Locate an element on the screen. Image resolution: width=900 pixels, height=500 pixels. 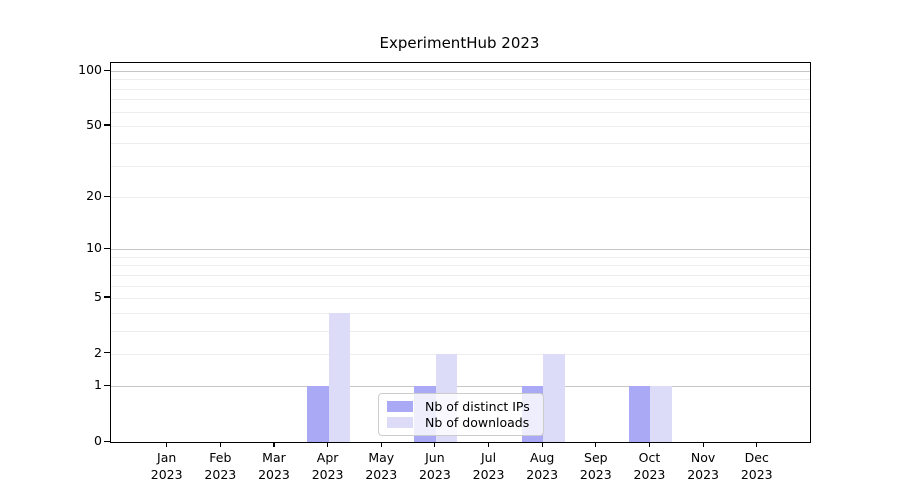
legend-item: Nb of distinct IPs is located at coordinates (460, 406).